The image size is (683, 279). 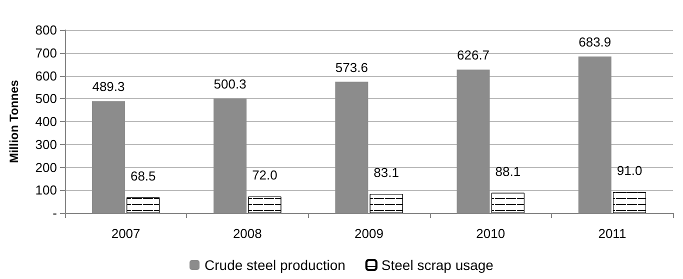 I want to click on y-tick-label: 800, so click(x=46, y=30).